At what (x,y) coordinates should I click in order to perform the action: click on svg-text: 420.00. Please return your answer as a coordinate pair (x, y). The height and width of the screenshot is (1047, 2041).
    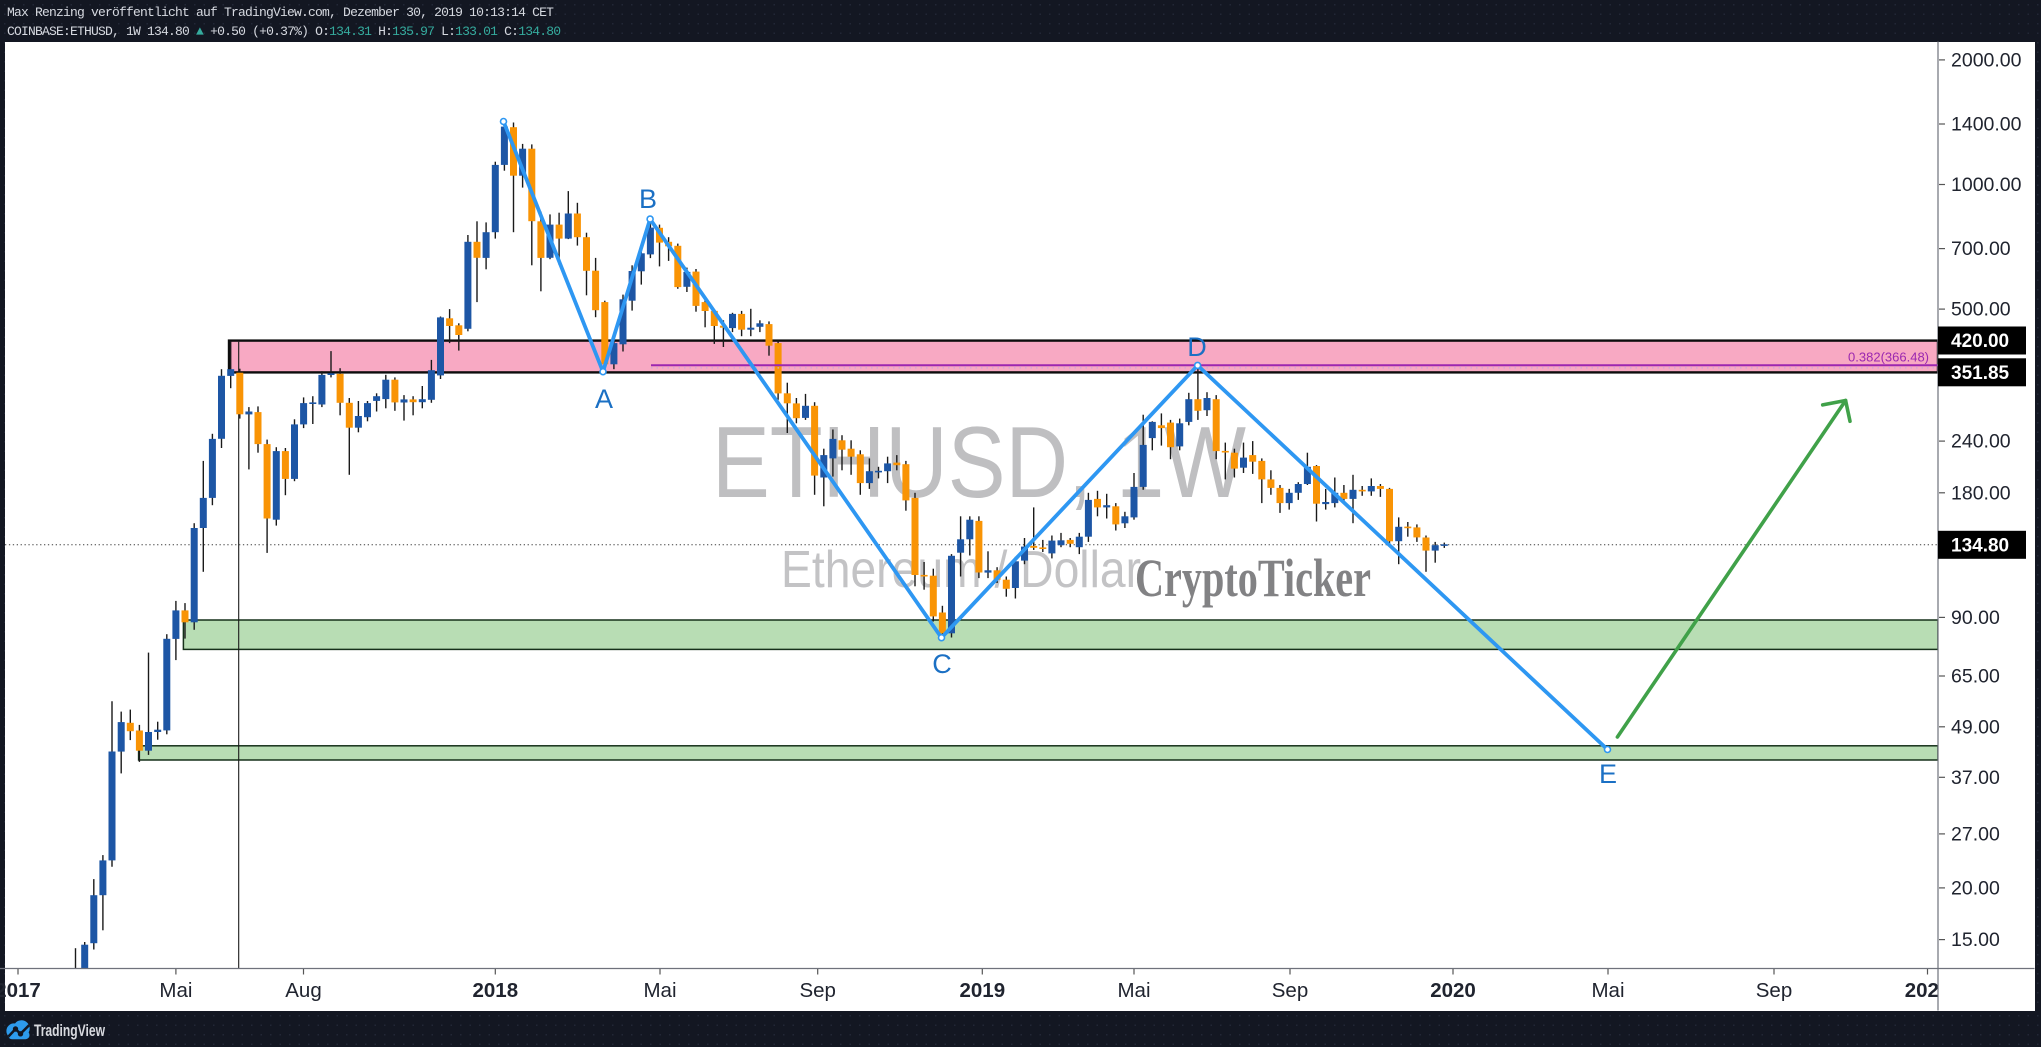
    Looking at the image, I should click on (1980, 341).